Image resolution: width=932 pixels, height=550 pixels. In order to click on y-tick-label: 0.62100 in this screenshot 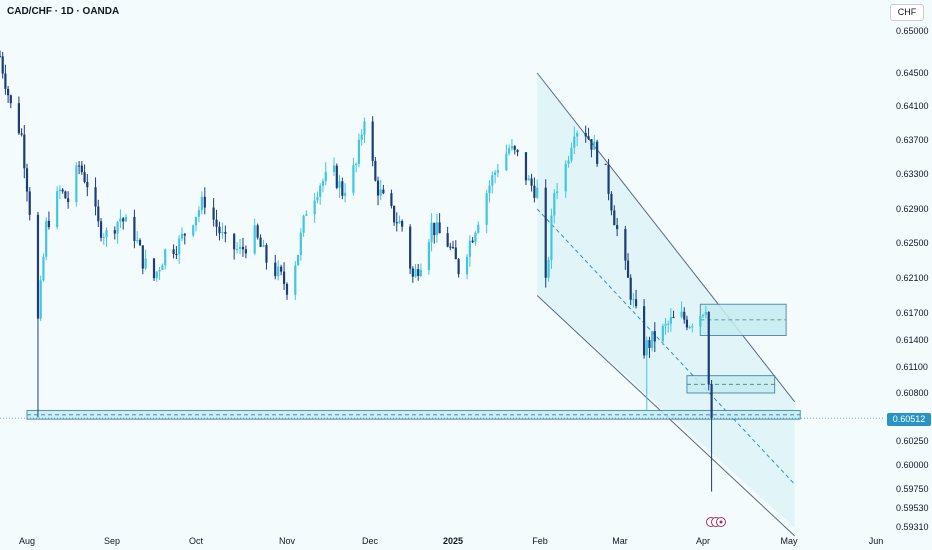, I will do `click(912, 278)`.